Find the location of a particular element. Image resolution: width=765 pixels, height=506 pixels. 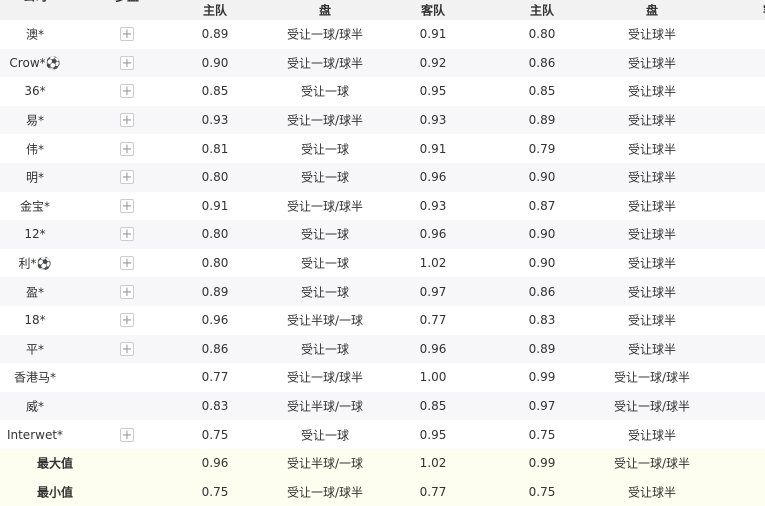

home-odds-1: 0.90 is located at coordinates (215, 62).